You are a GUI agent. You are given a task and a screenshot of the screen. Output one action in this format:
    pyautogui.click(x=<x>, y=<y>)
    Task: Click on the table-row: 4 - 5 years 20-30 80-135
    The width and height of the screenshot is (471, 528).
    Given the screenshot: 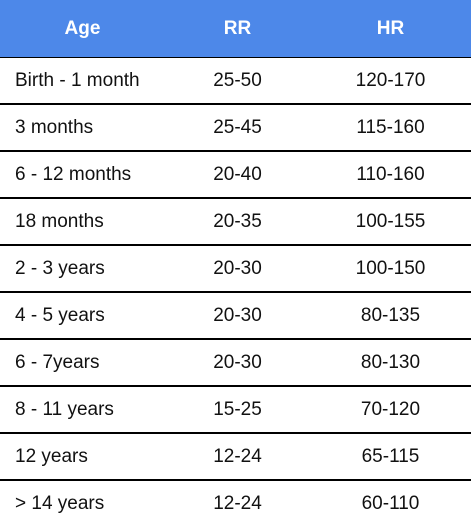 What is the action you would take?
    pyautogui.click(x=235, y=316)
    